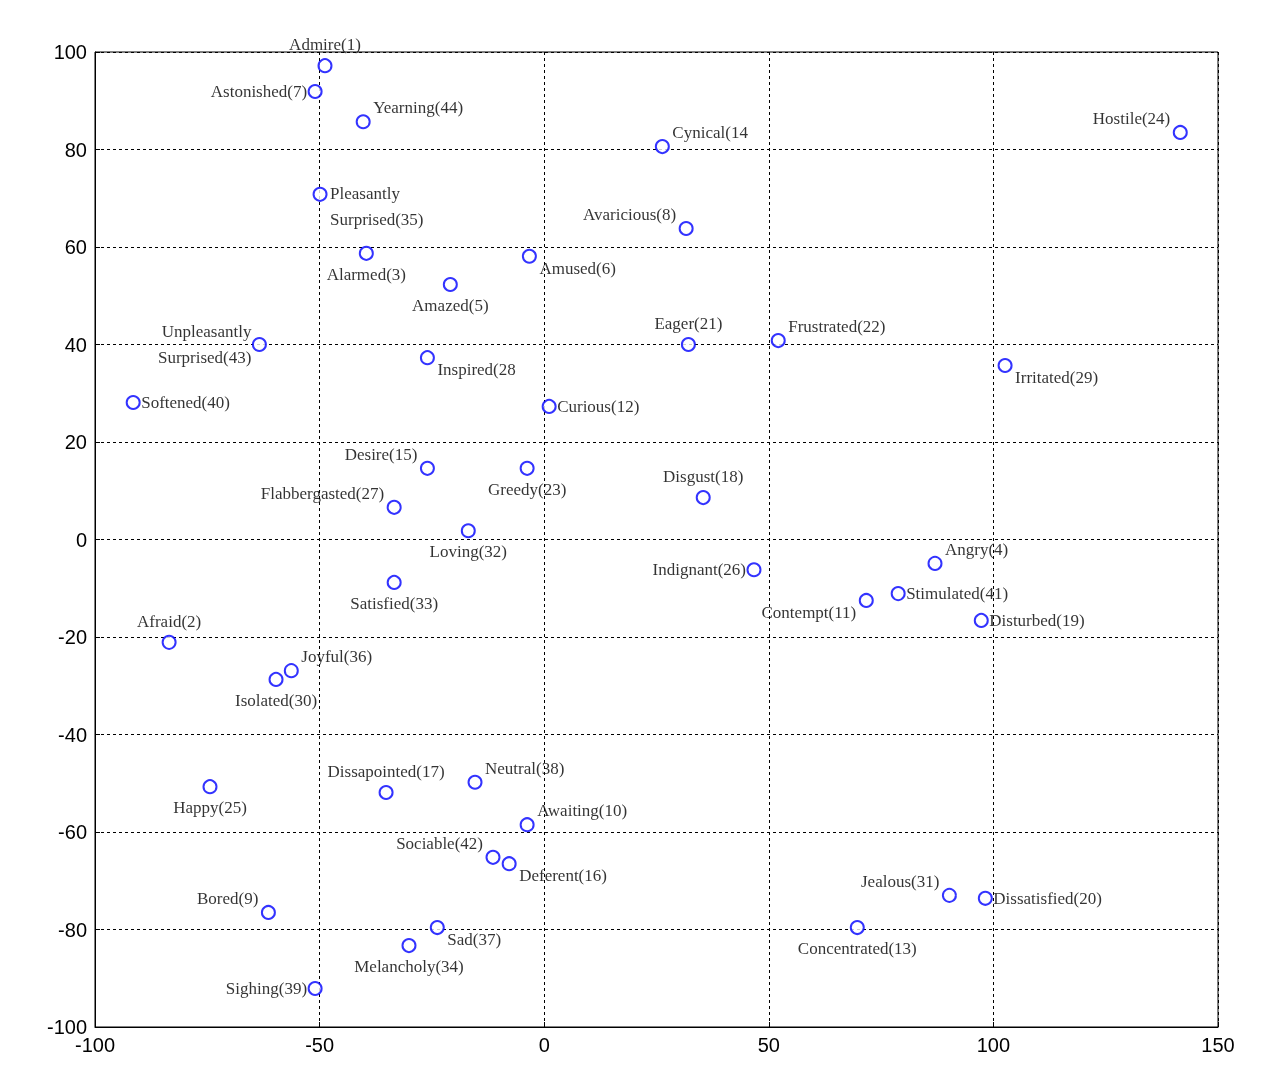 The width and height of the screenshot is (1262, 1083). What do you see at coordinates (688, 323) in the screenshot?
I see `annotation: Eager(21)` at bounding box center [688, 323].